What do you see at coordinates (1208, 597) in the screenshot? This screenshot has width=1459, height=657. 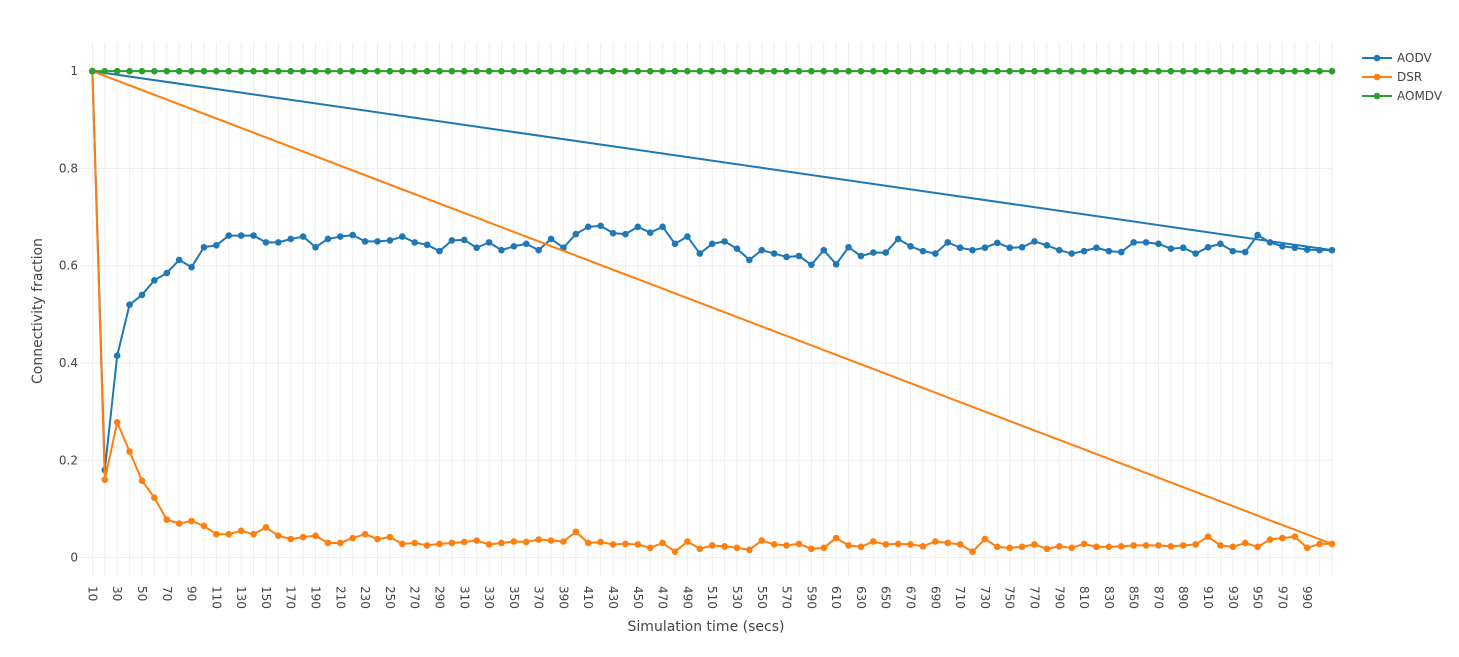 I see `x-tick-label: 910` at bounding box center [1208, 597].